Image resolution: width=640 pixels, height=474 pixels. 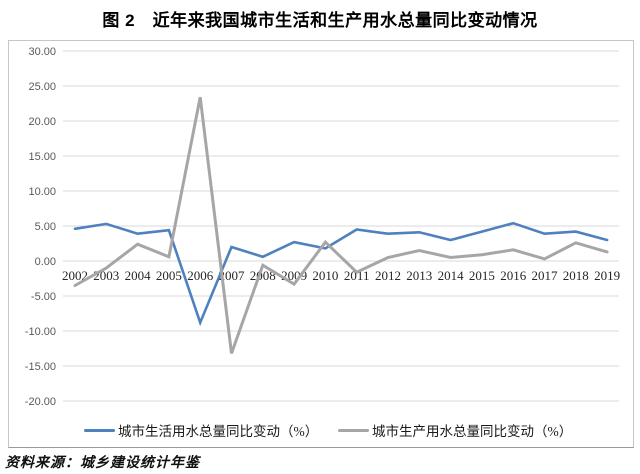 What do you see at coordinates (45, 227) in the screenshot?
I see `y-tick-label: 5.00` at bounding box center [45, 227].